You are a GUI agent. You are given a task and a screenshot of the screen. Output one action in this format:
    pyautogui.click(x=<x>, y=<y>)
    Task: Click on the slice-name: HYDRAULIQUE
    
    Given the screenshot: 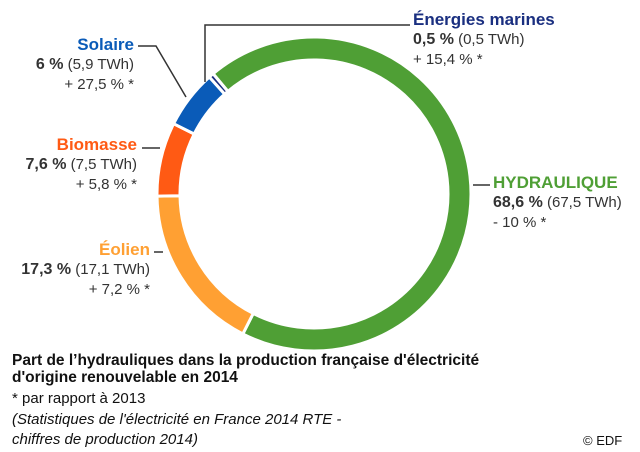 What is the action you would take?
    pyautogui.click(x=555, y=182)
    